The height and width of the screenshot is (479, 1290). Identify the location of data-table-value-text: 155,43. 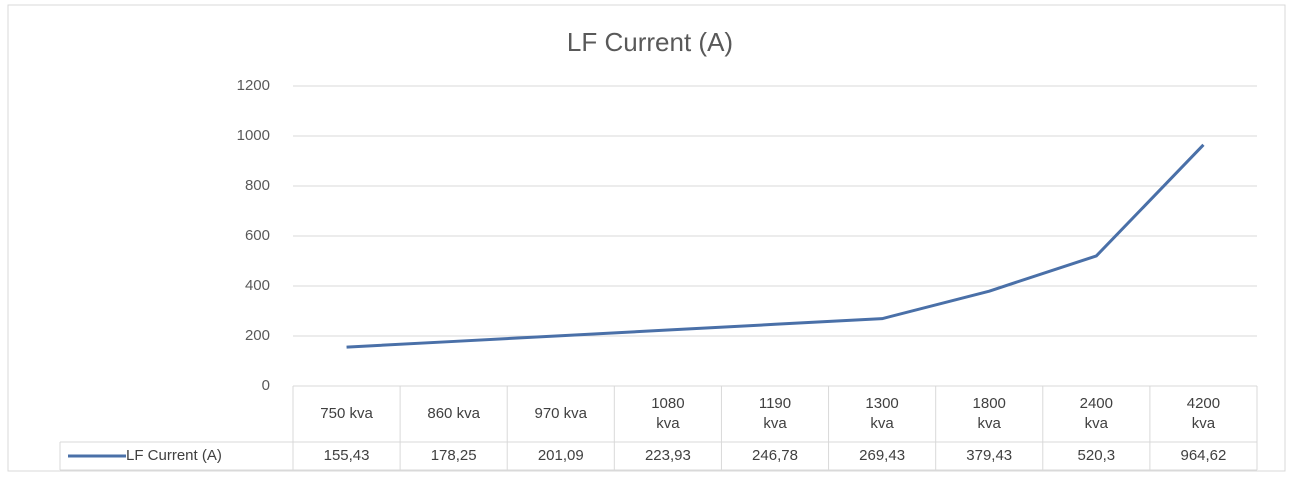
(346, 455).